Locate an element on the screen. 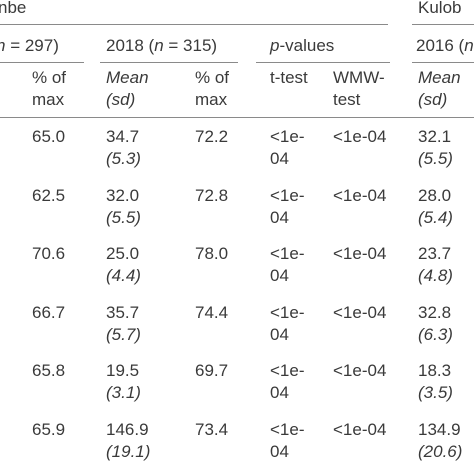 This screenshot has width=474, height=474. cell-sd-2016-right: (6.3) is located at coordinates (435, 334).